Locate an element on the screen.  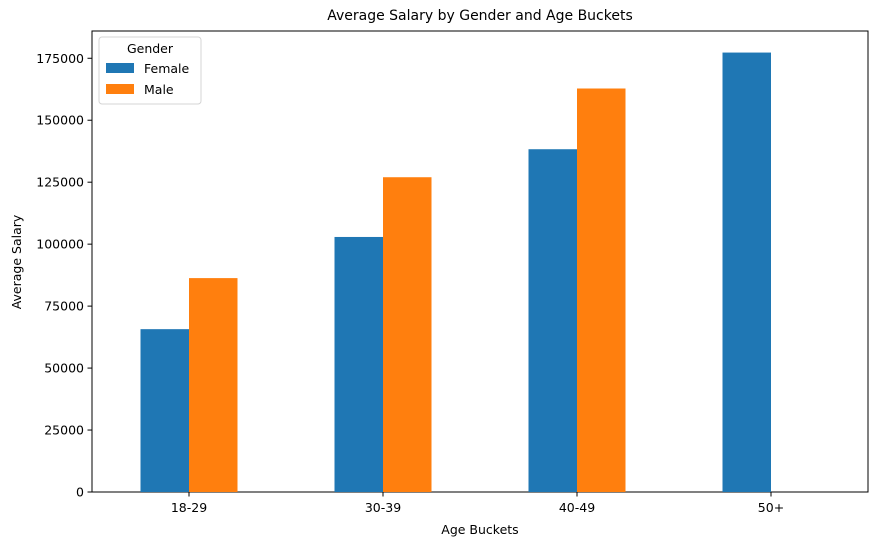
x-axis-label: Age Buckets is located at coordinates (479, 529).